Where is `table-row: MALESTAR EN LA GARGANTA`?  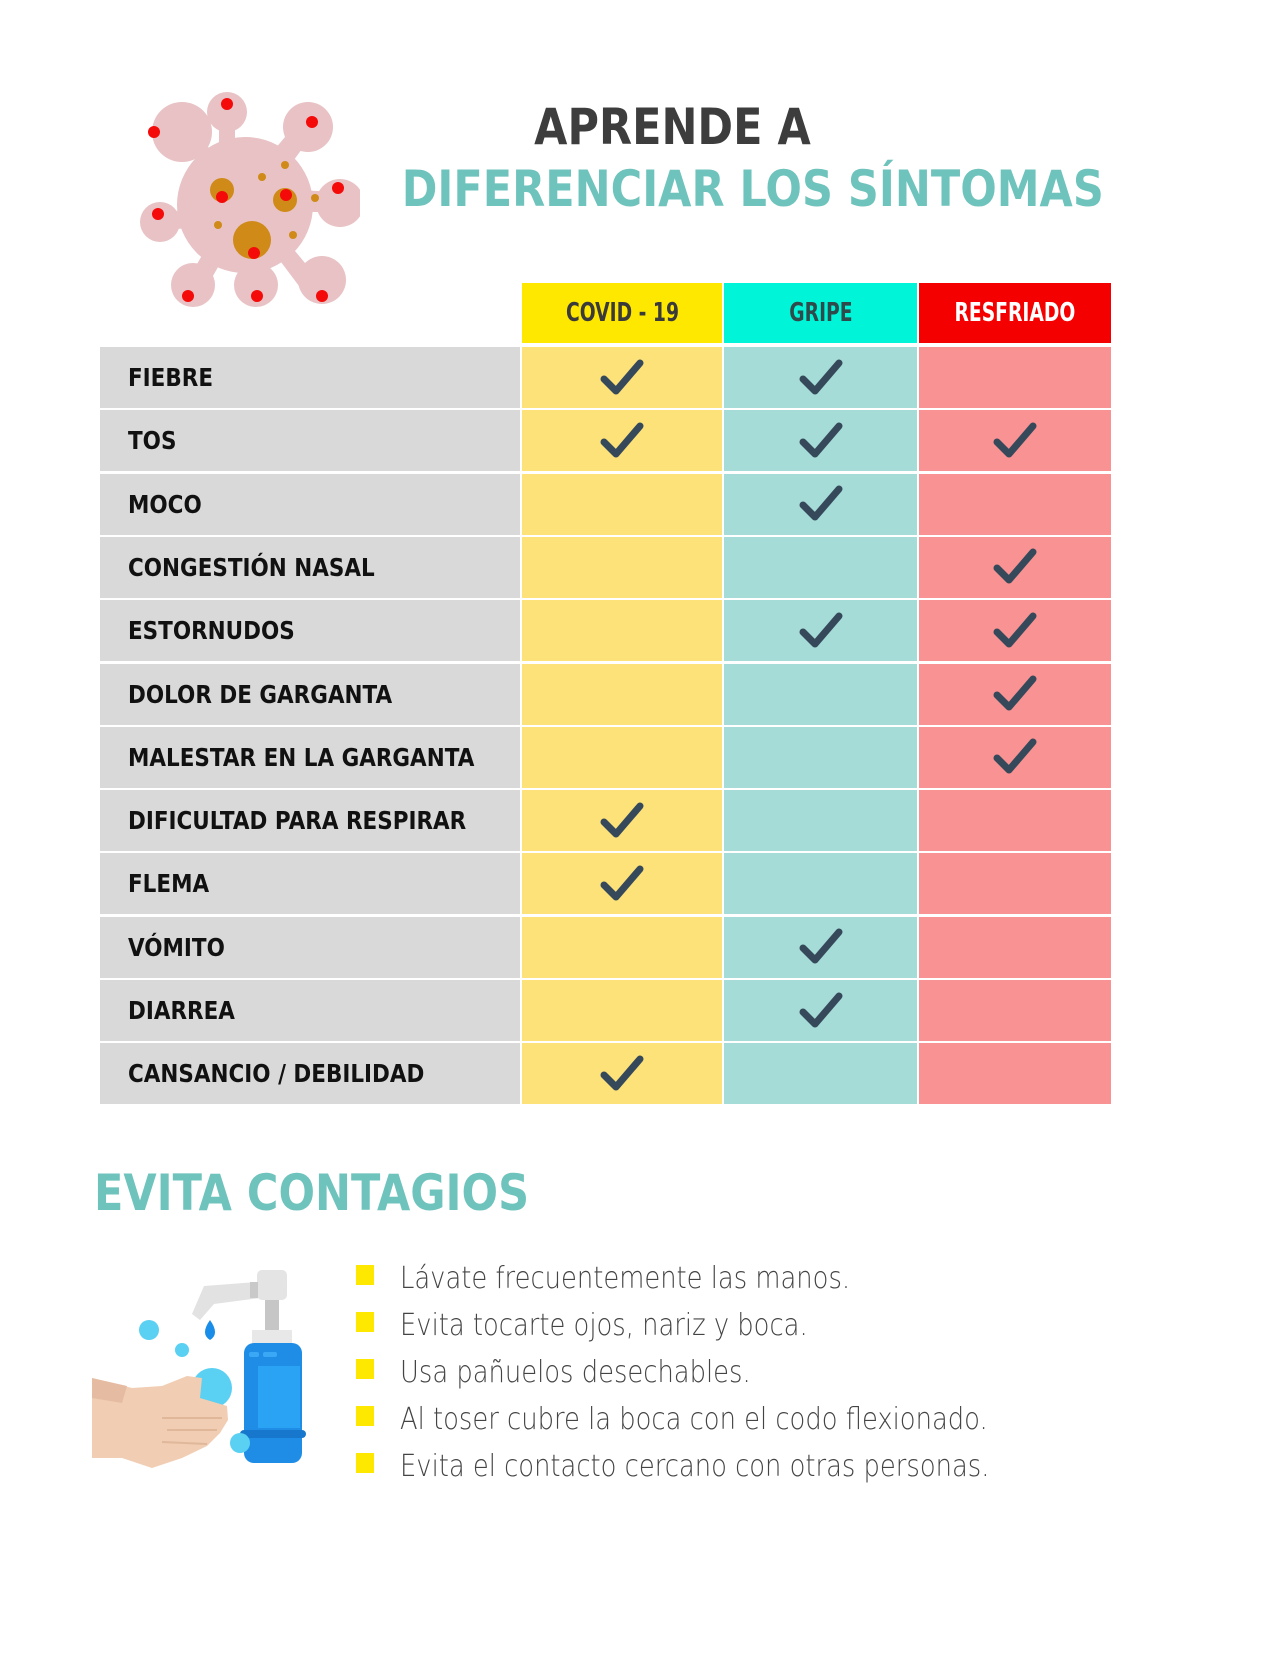
table-row: MALESTAR EN LA GARGANTA is located at coordinates (605, 757).